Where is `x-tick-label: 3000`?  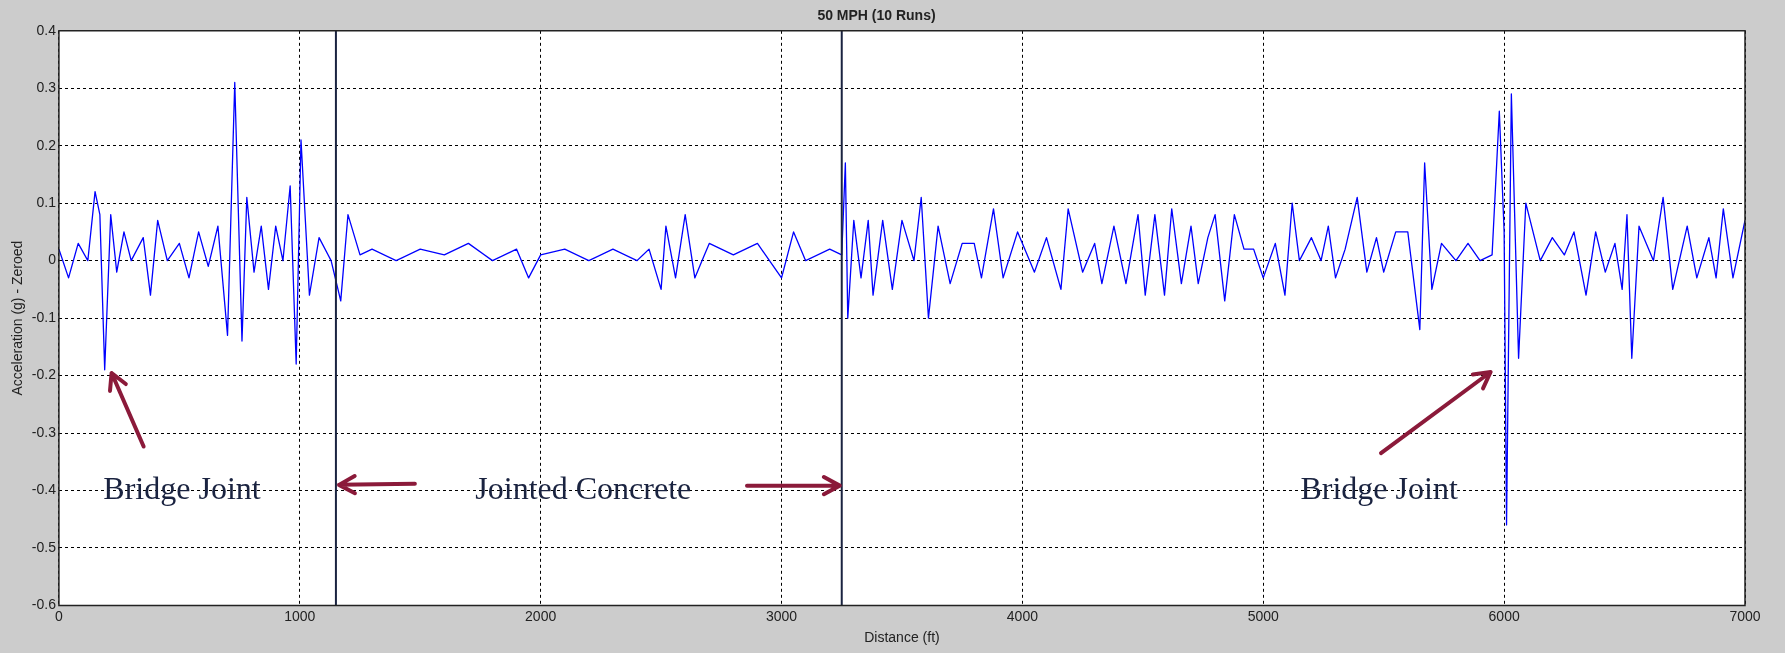
x-tick-label: 3000 is located at coordinates (781, 615).